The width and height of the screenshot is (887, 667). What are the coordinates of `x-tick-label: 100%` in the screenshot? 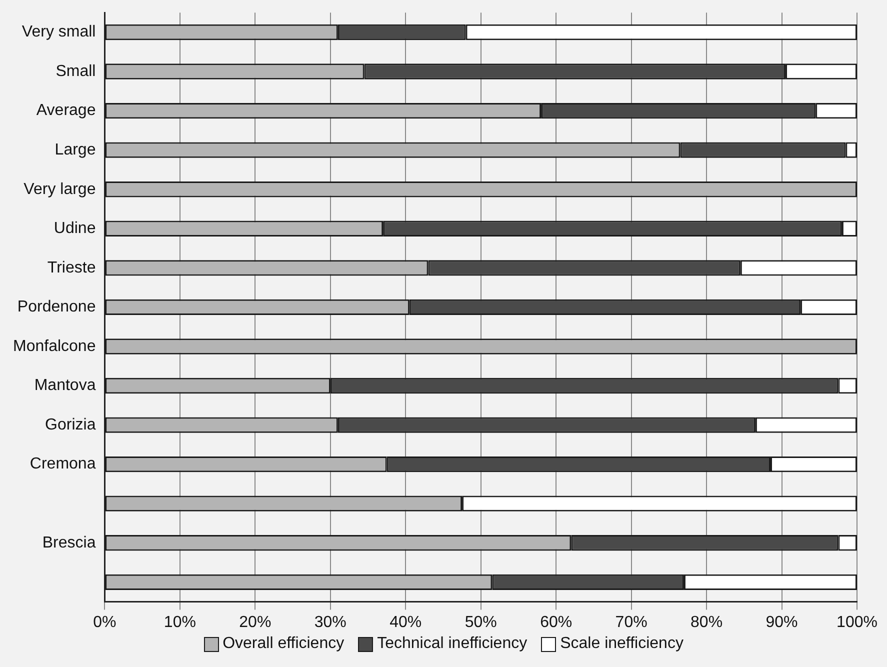 It's located at (857, 622).